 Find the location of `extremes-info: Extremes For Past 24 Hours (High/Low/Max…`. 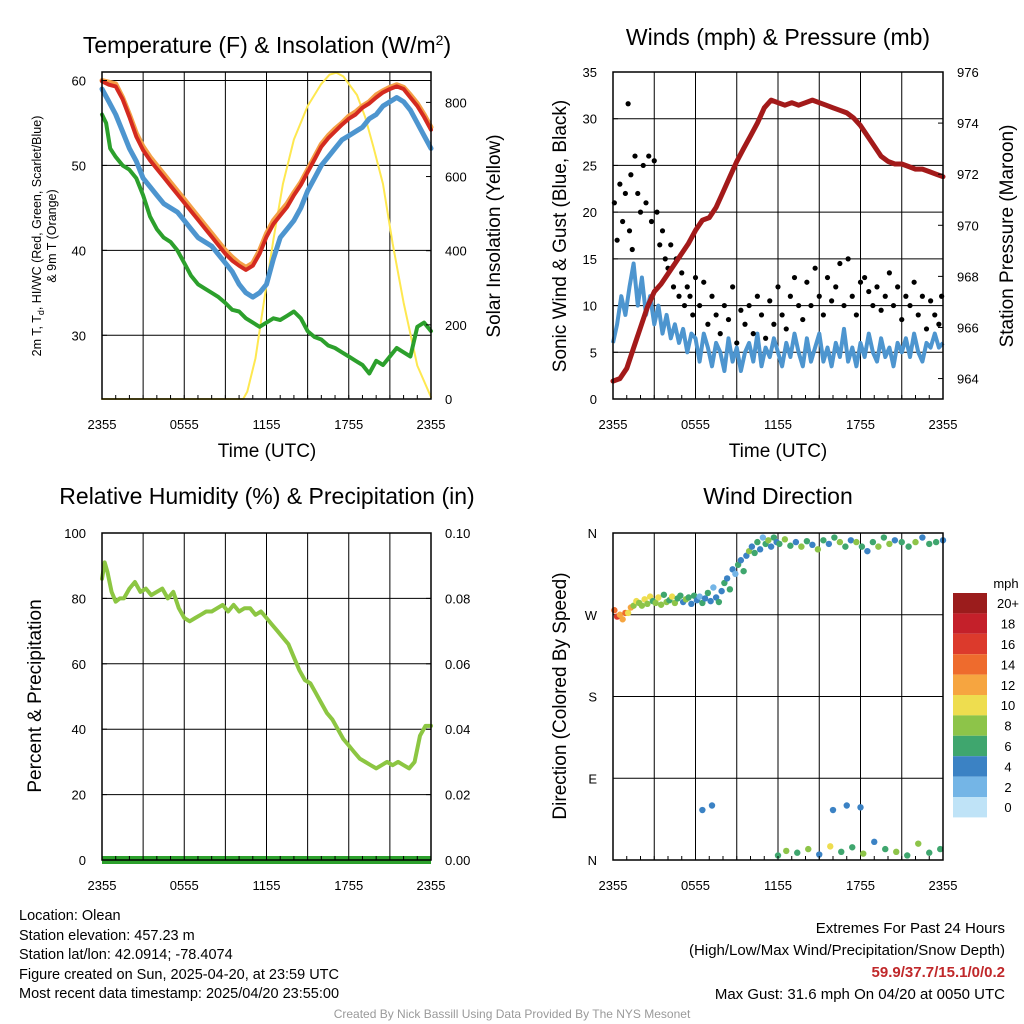

extremes-info: Extremes For Past 24 Hours (High/Low/Max… is located at coordinates (847, 962).